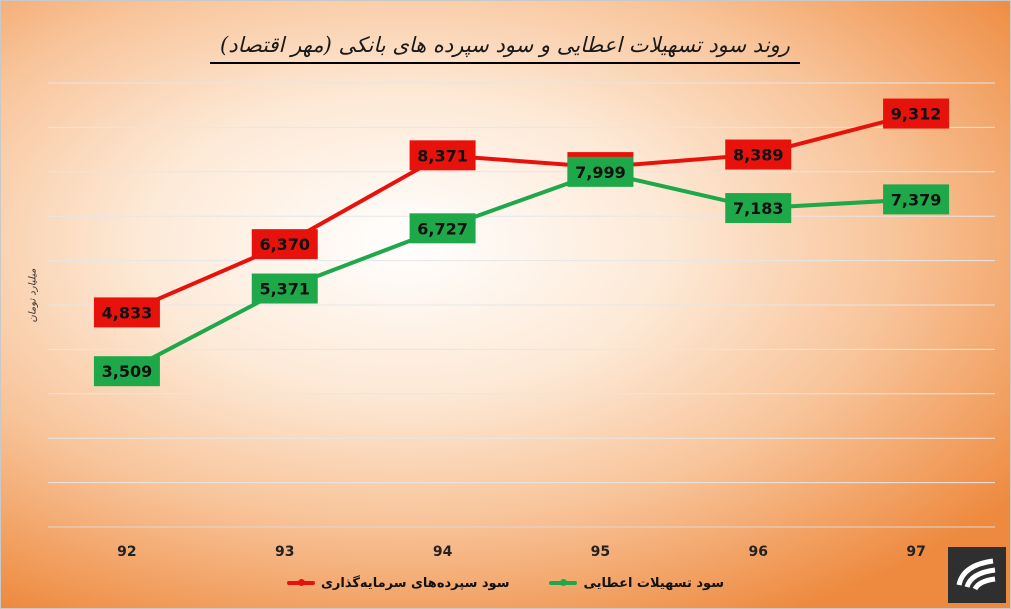 The width and height of the screenshot is (1011, 609). I want to click on data-label-0-1: 6,370, so click(284, 244).